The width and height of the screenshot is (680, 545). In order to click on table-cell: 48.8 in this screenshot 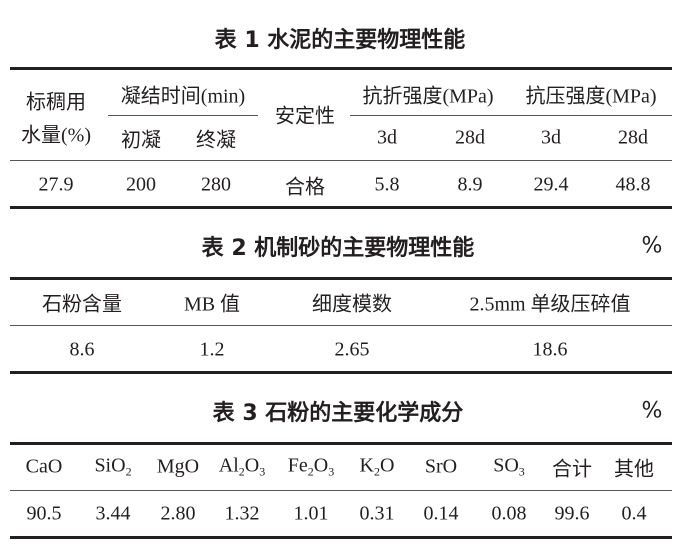, I will do `click(633, 184)`.